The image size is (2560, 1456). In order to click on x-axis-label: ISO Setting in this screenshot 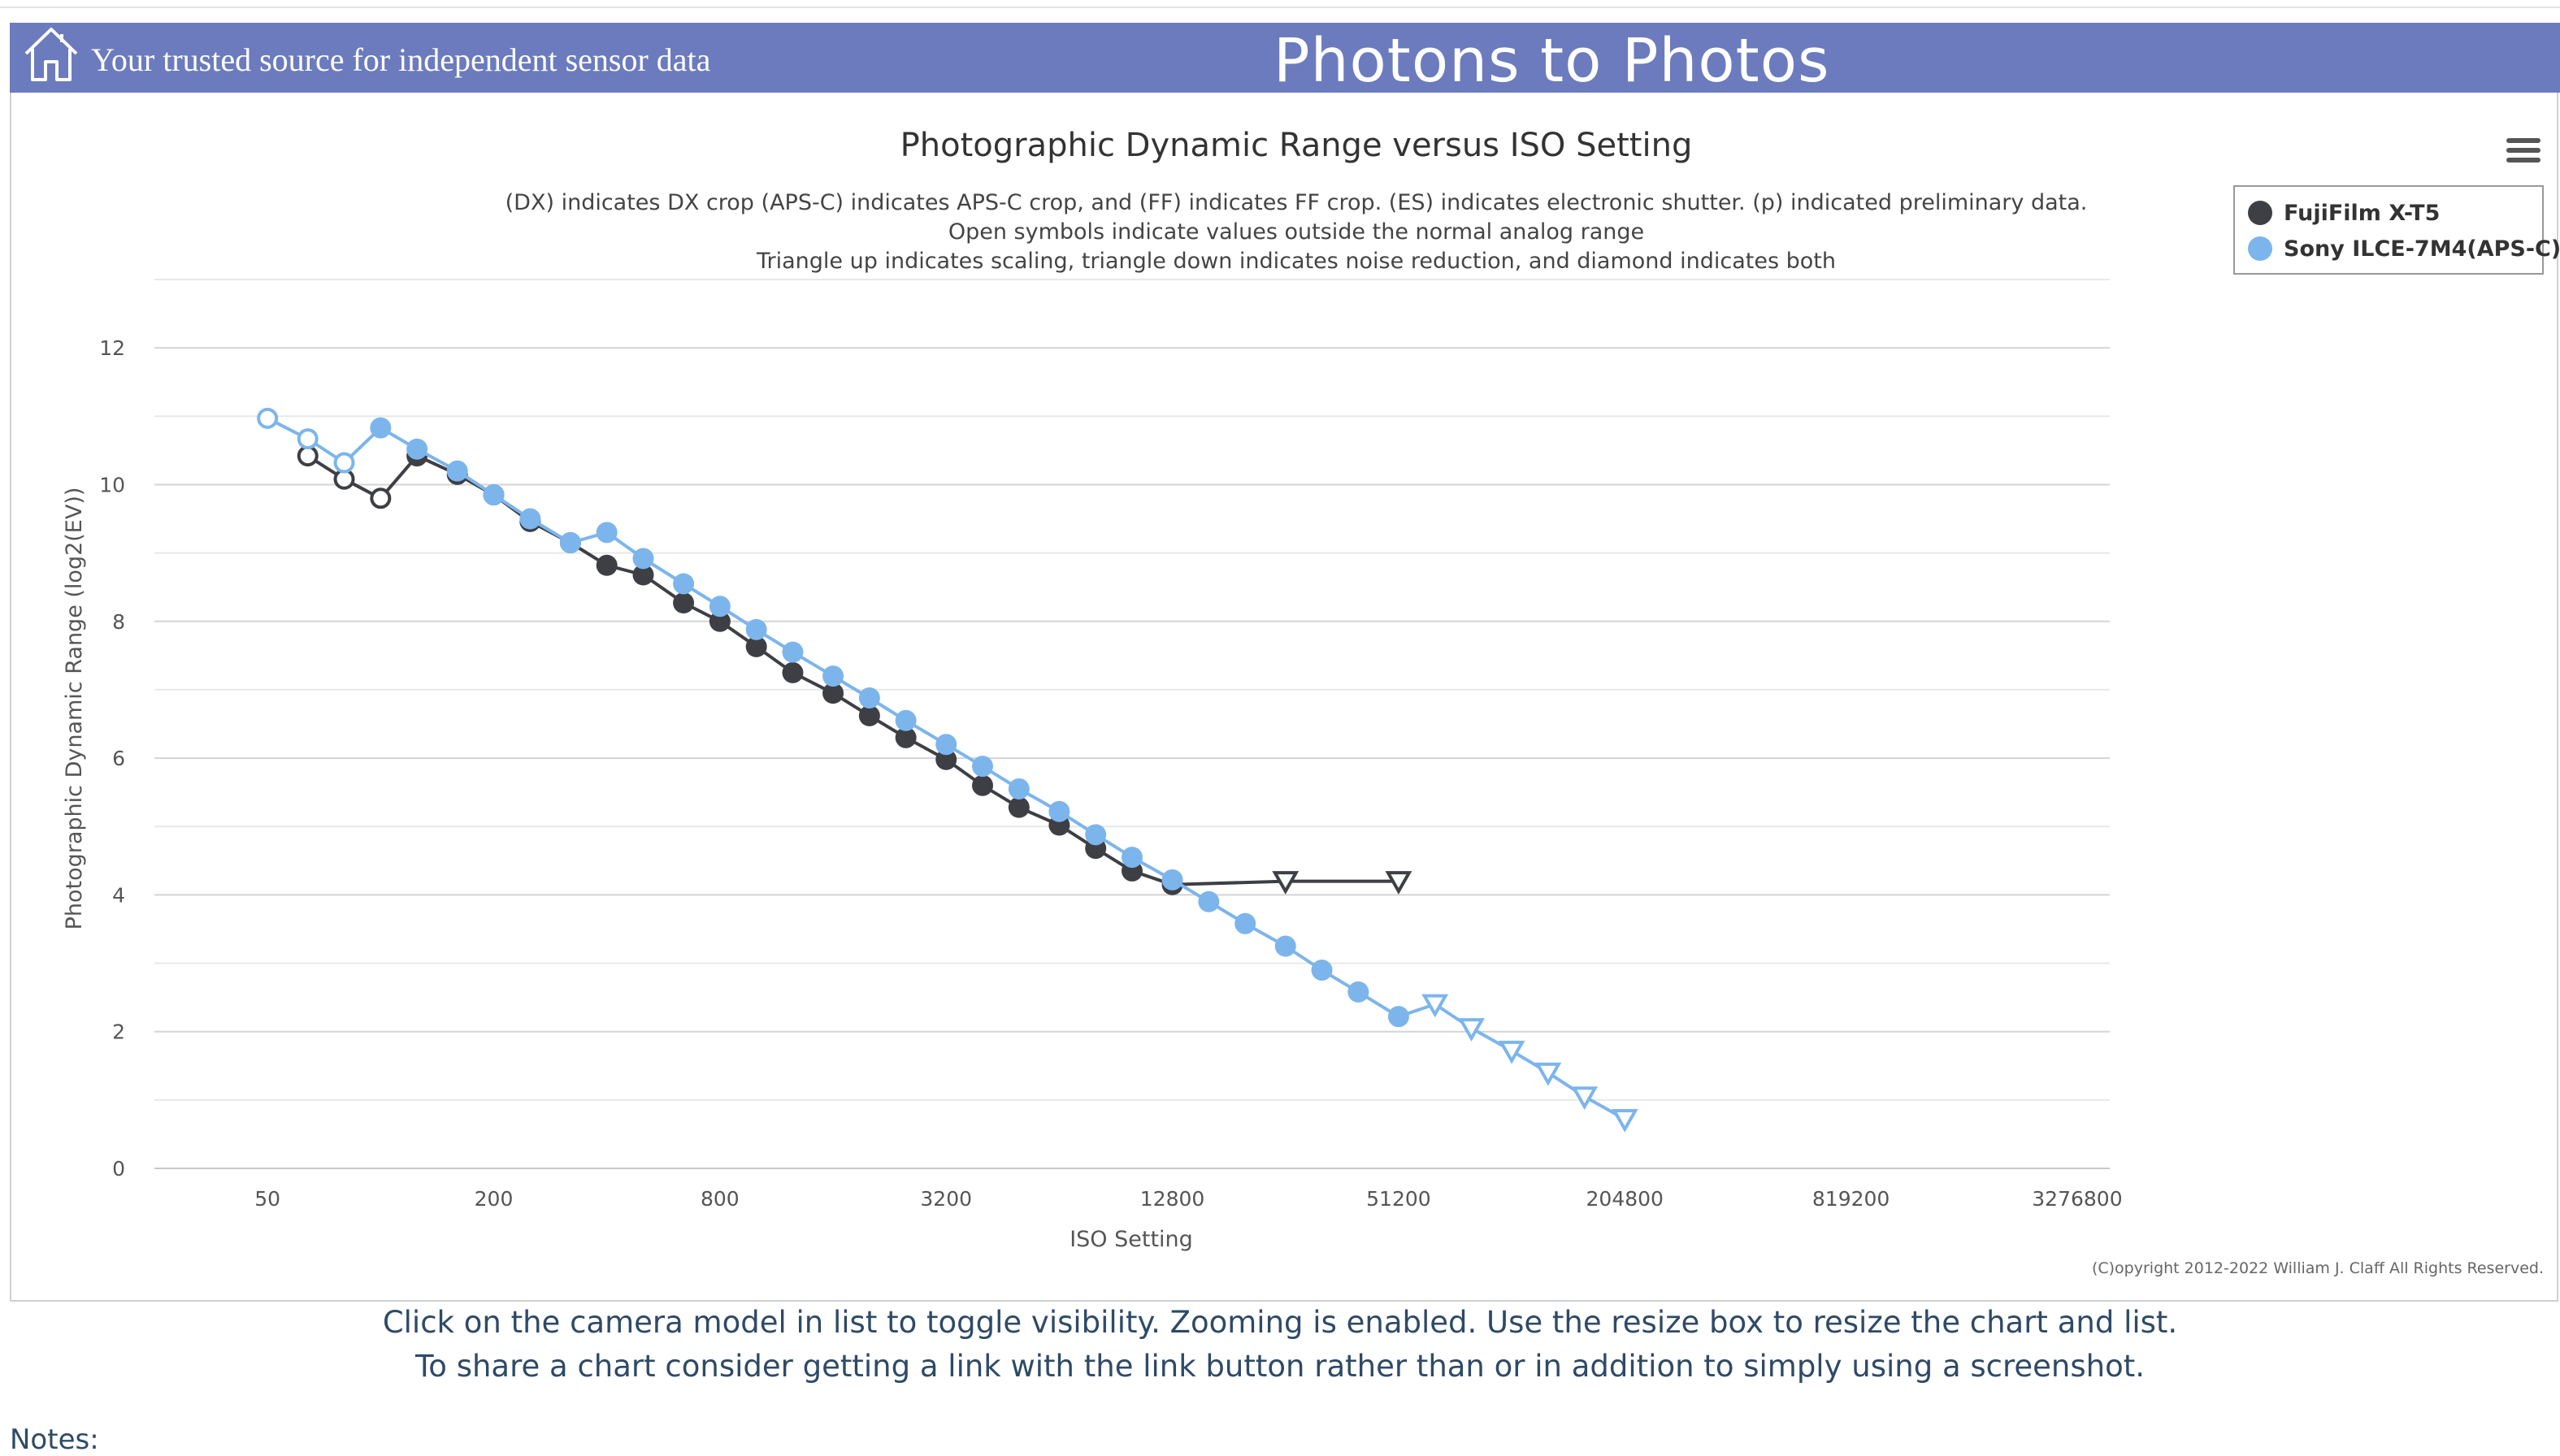, I will do `click(1131, 1239)`.